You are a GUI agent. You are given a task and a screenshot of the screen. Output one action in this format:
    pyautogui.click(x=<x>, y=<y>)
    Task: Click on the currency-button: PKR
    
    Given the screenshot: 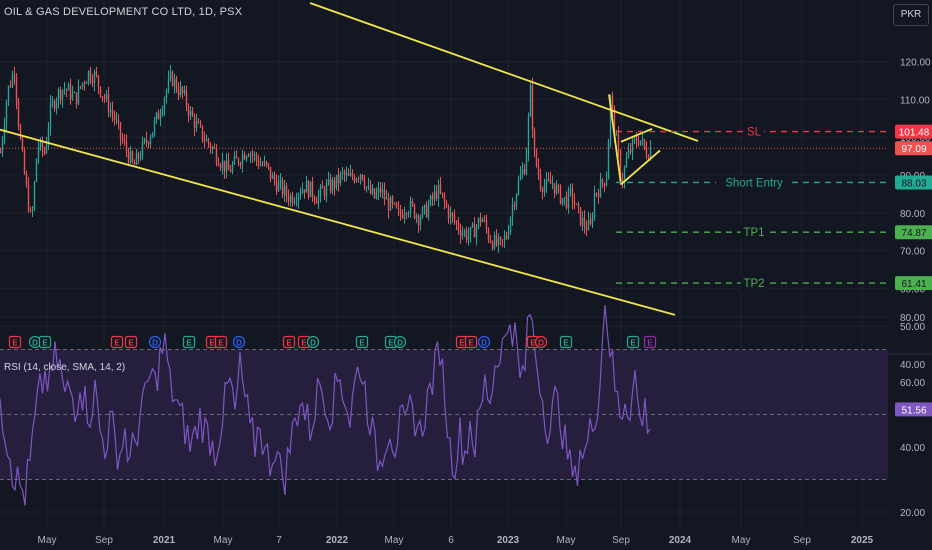 What is the action you would take?
    pyautogui.click(x=911, y=15)
    